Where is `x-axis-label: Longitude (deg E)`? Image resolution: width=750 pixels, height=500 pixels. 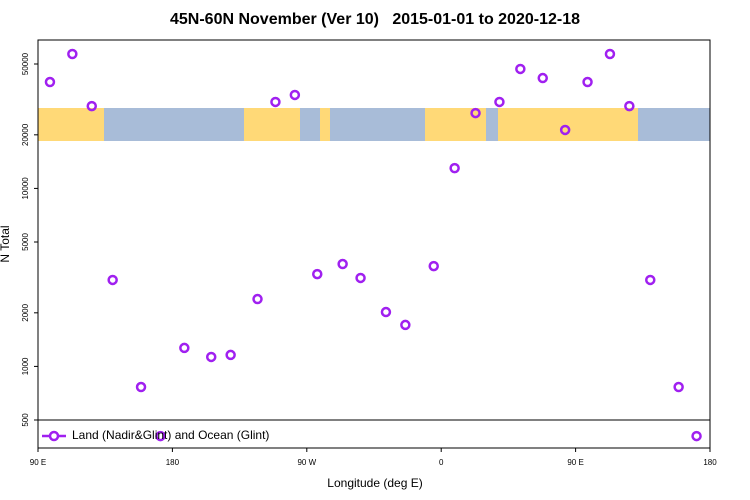 x-axis-label: Longitude (deg E) is located at coordinates (374, 483).